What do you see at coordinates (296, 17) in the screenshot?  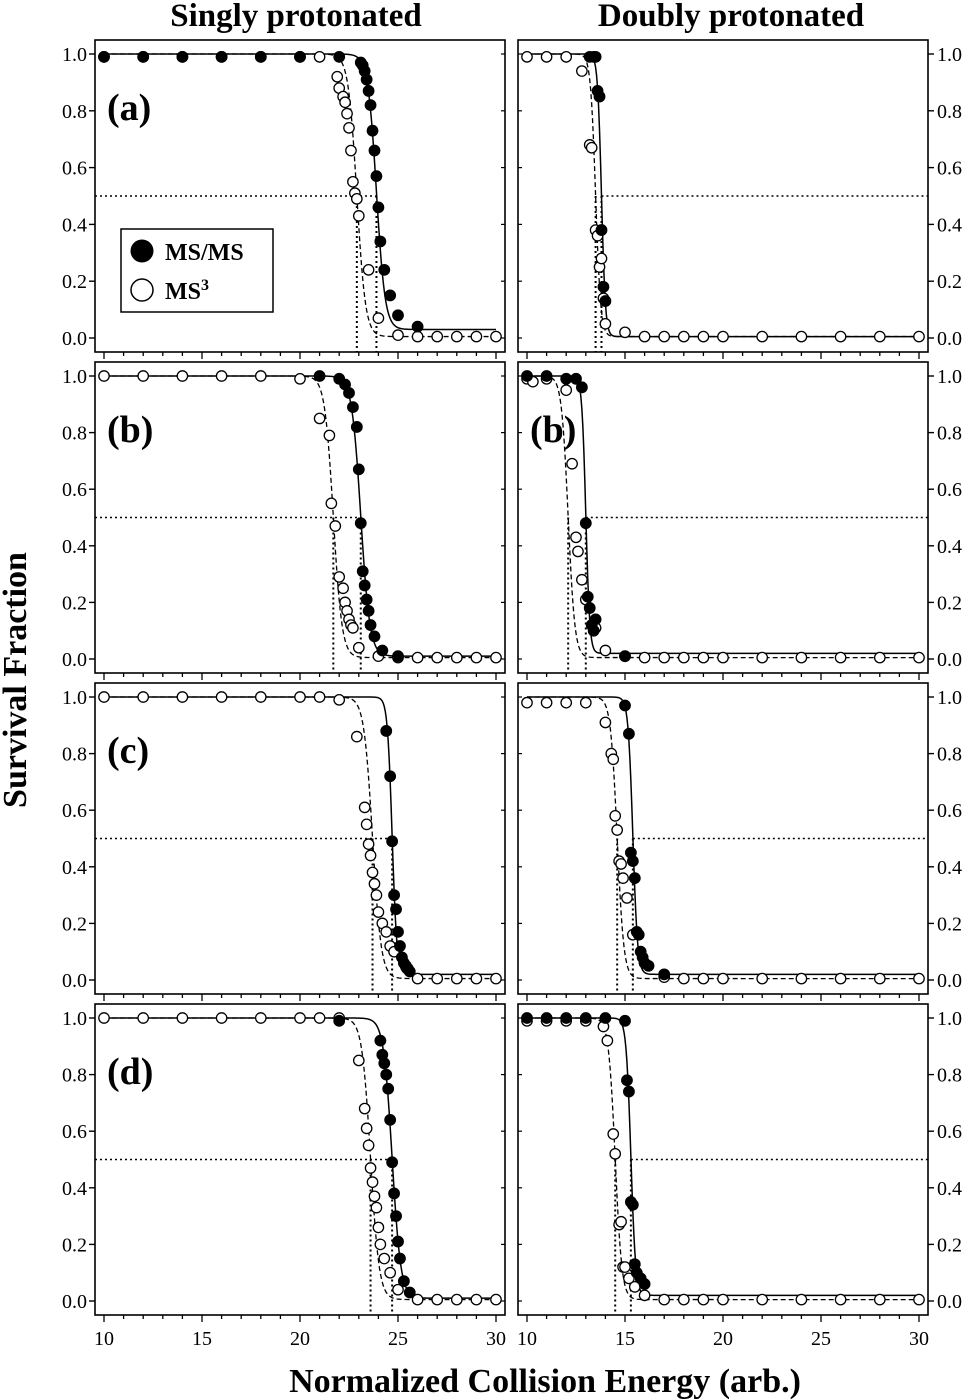 I see `column-title-singly: Singly protonated` at bounding box center [296, 17].